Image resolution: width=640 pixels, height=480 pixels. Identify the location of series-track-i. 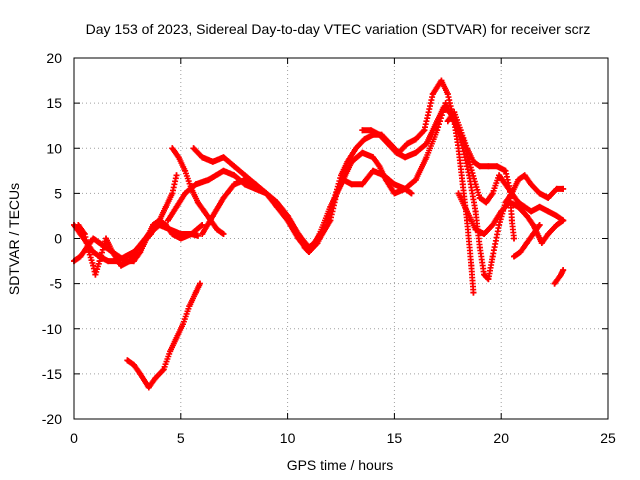
(481, 175).